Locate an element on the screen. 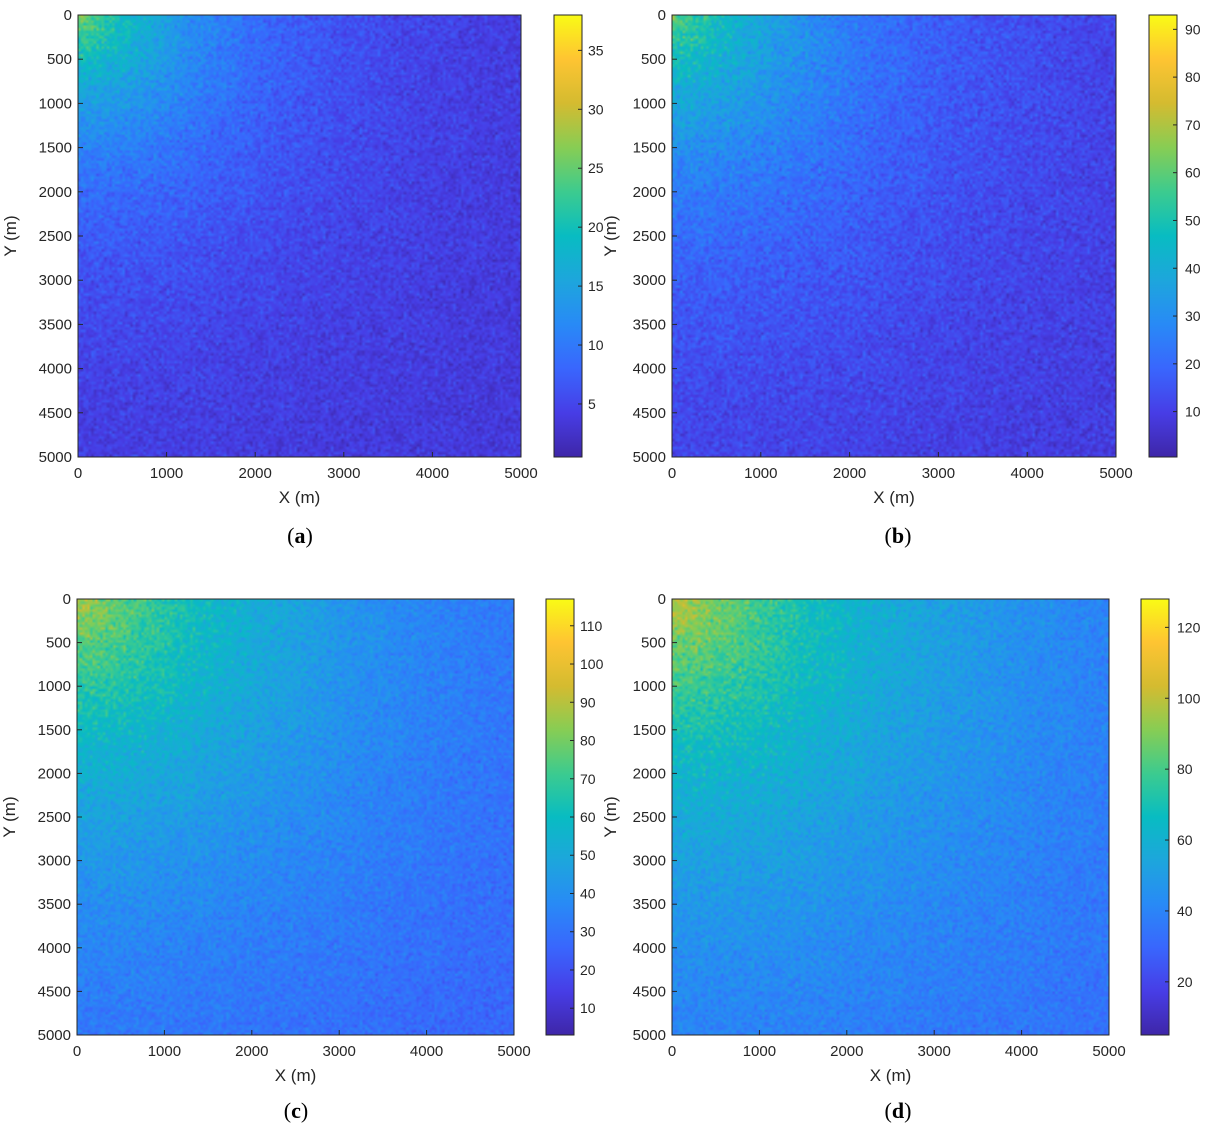 The height and width of the screenshot is (1139, 1209). y-tick-label: 3000 is located at coordinates (649, 280).